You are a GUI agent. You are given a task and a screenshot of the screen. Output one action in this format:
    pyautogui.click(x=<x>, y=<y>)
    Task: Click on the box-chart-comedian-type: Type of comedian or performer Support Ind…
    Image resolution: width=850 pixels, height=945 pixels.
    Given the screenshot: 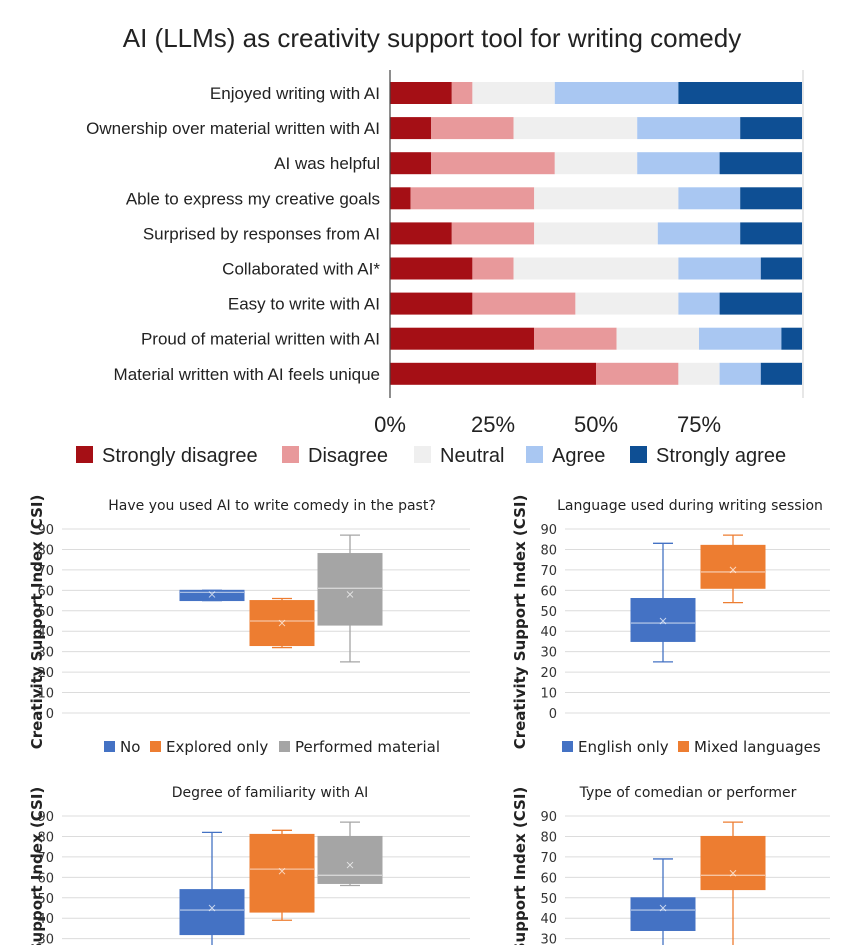 What is the action you would take?
    pyautogui.click(x=670, y=865)
    